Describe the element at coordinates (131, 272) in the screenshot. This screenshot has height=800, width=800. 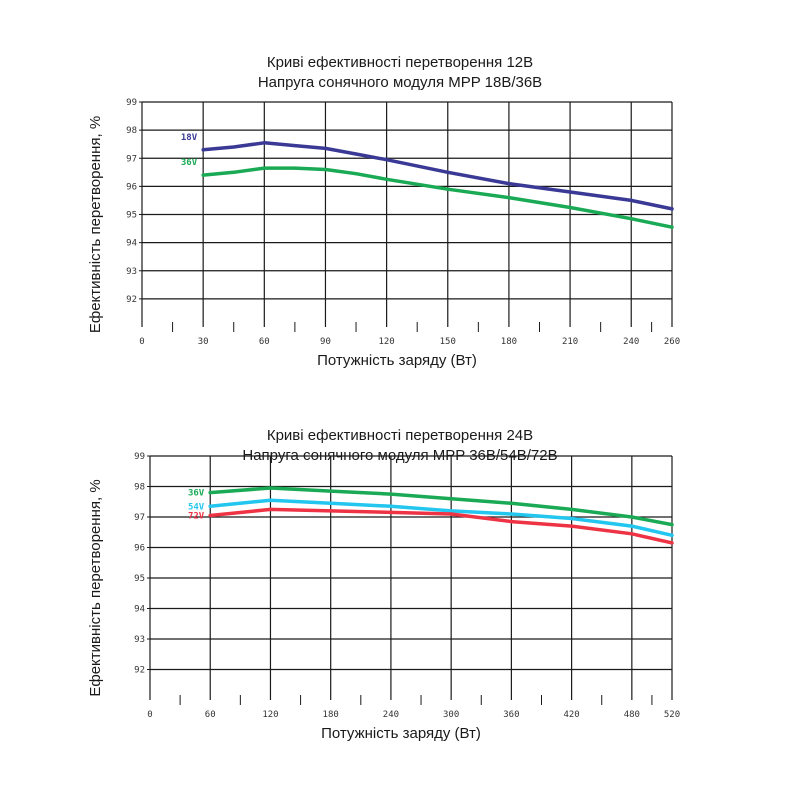
I see `y-tick-label: 93` at that location.